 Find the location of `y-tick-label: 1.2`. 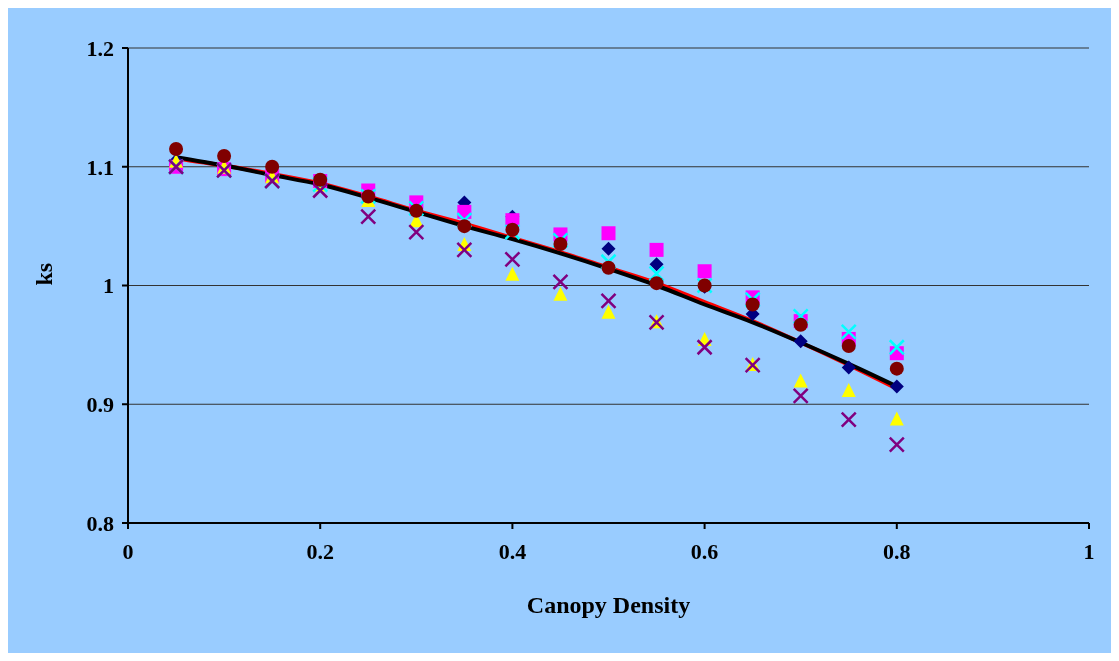

y-tick-label: 1.2 is located at coordinates (100, 48).